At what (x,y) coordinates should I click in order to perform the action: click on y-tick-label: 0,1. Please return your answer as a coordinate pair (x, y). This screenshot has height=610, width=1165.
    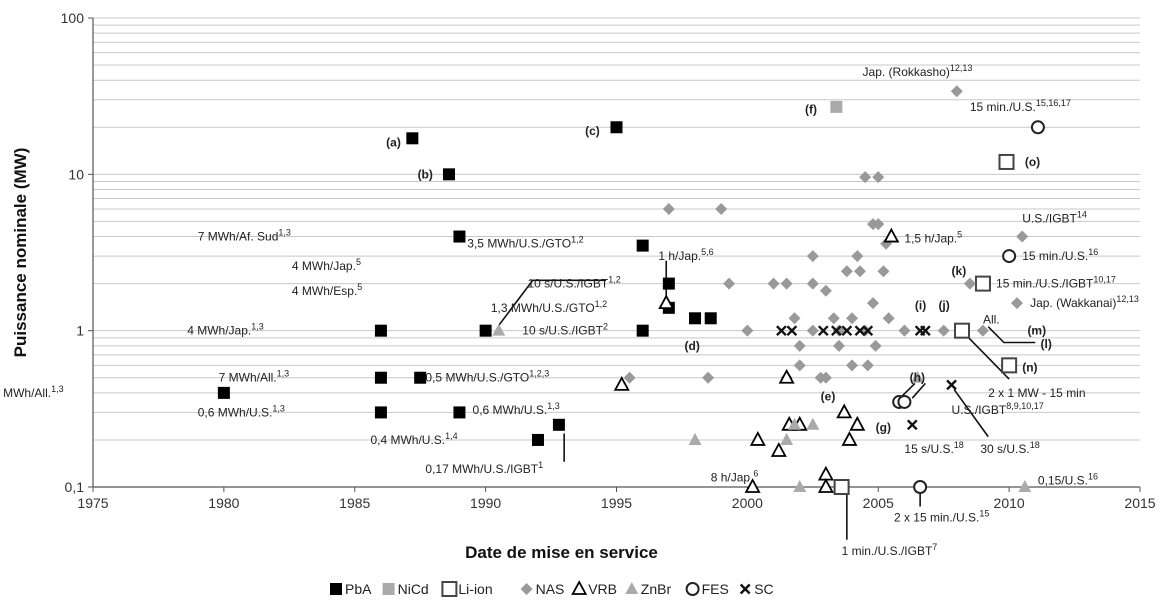
    Looking at the image, I should click on (75, 487).